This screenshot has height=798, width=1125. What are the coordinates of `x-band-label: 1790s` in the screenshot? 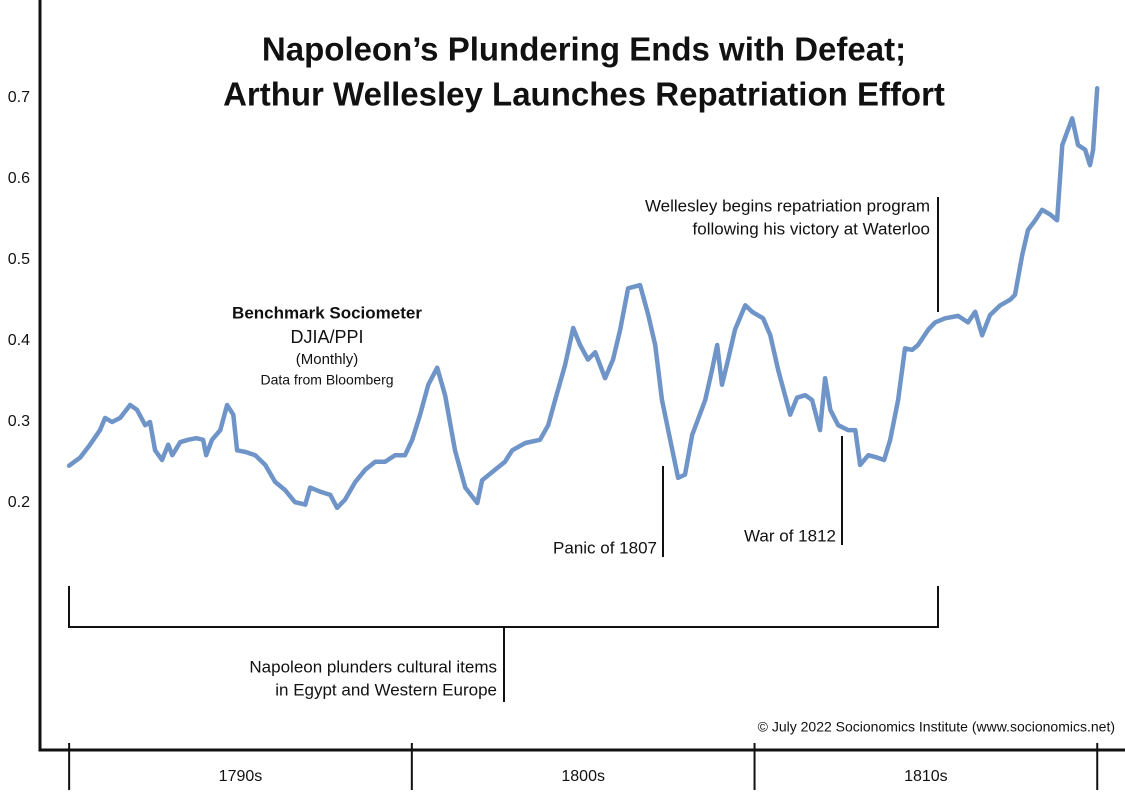 It's located at (241, 776).